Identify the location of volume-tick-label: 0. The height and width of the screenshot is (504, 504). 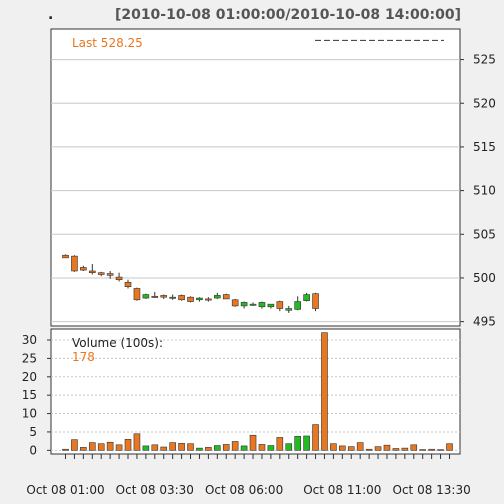
(33, 450).